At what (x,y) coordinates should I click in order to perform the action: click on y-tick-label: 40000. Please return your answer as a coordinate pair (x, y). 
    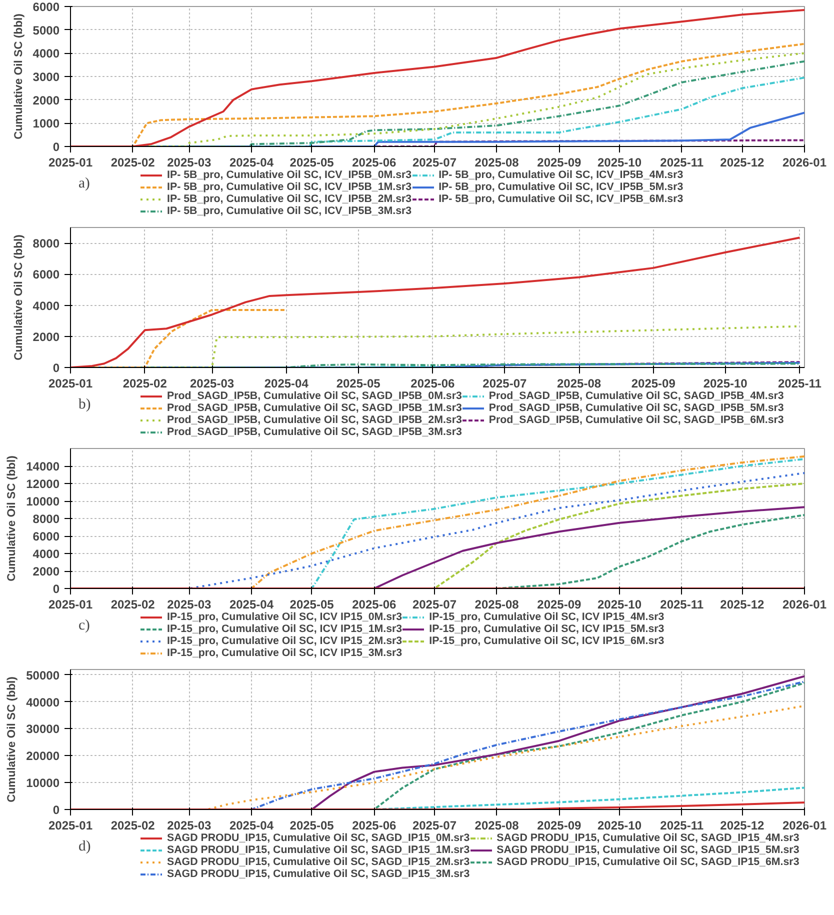
    Looking at the image, I should click on (43, 702).